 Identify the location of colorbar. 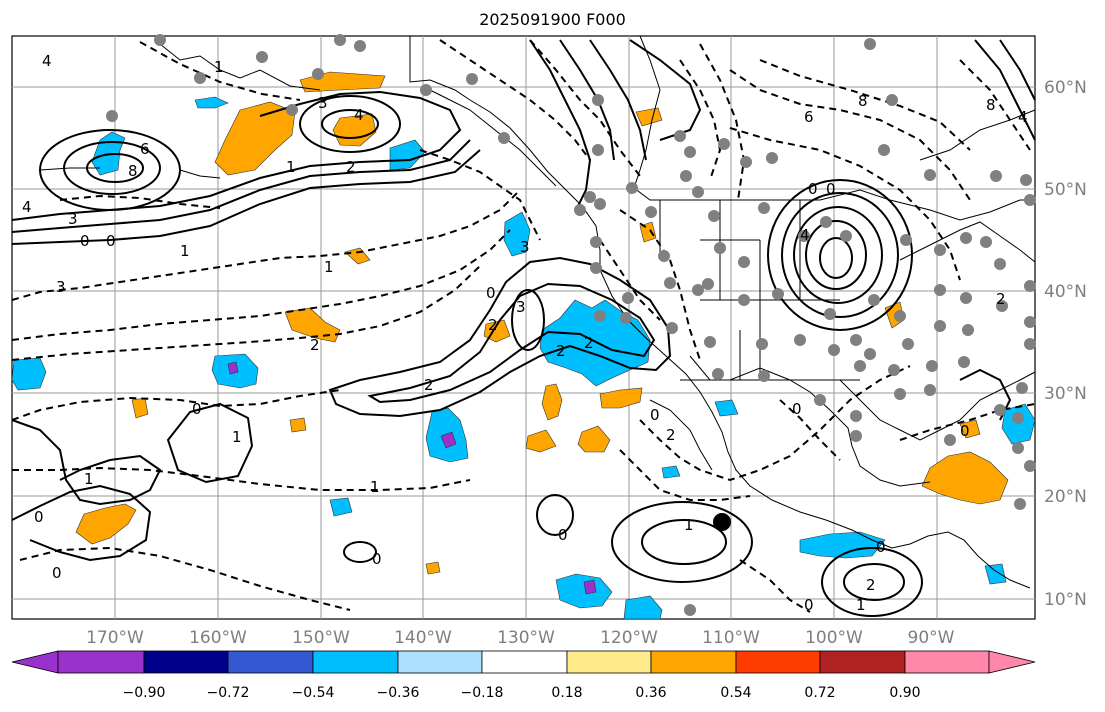
(523, 662).